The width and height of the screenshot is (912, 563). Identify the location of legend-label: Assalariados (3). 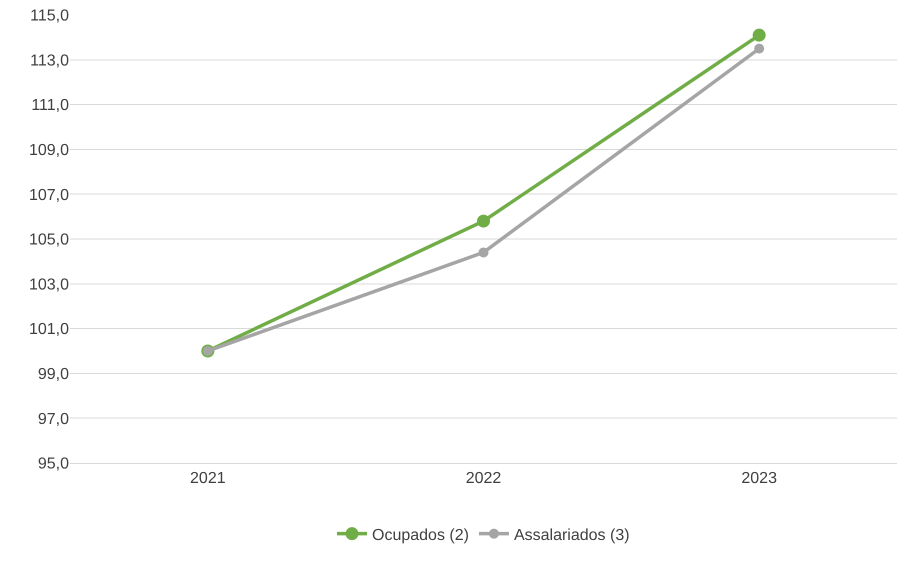
(572, 535).